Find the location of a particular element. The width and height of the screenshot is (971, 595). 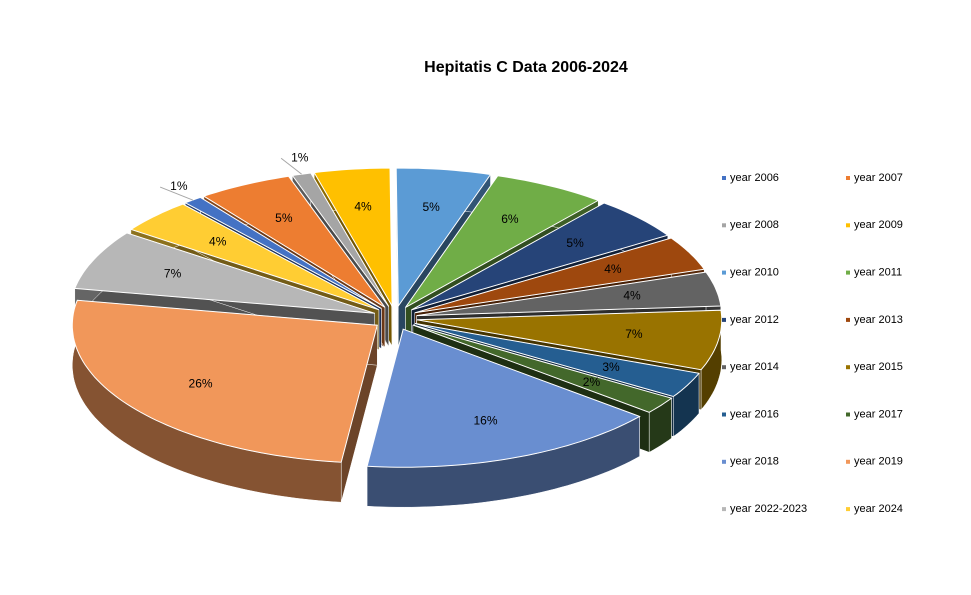

data-label: 26% is located at coordinates (201, 383).